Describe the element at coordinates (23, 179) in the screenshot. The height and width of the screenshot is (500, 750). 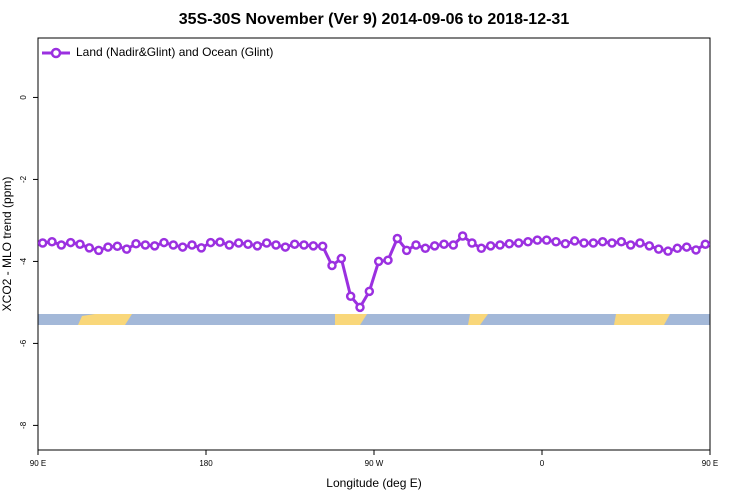
I see `y-tick-label: -2` at that location.